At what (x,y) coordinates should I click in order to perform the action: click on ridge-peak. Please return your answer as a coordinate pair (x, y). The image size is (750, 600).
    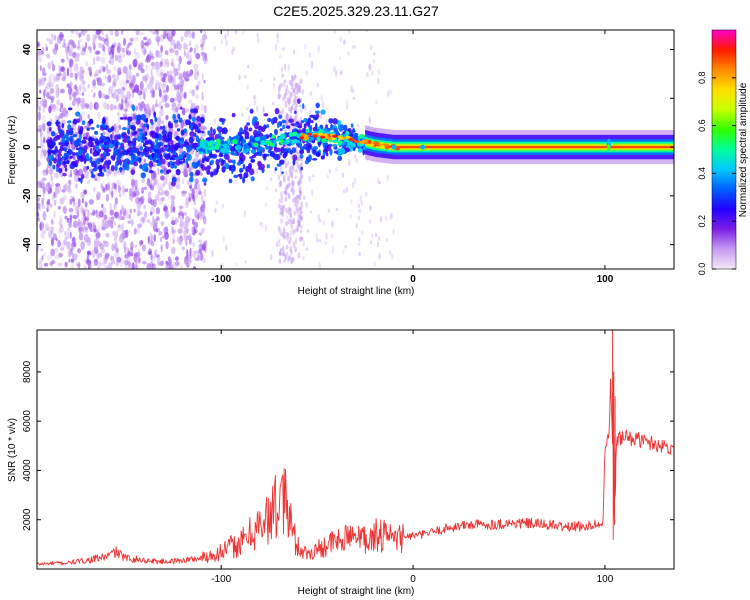
    Looking at the image, I should click on (348, 137).